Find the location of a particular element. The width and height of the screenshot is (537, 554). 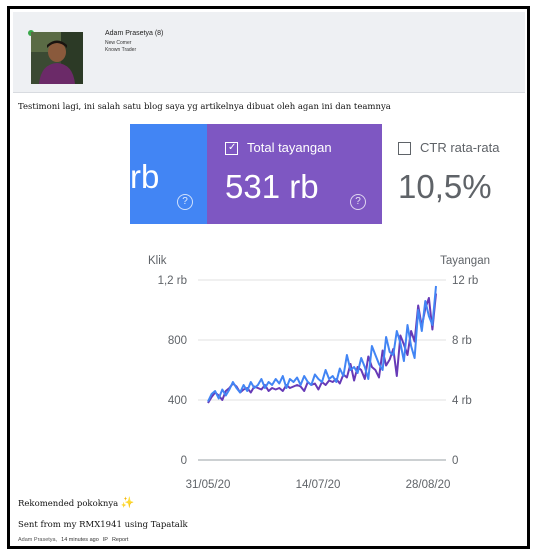

left-tick-label: 800 is located at coordinates (177, 341).